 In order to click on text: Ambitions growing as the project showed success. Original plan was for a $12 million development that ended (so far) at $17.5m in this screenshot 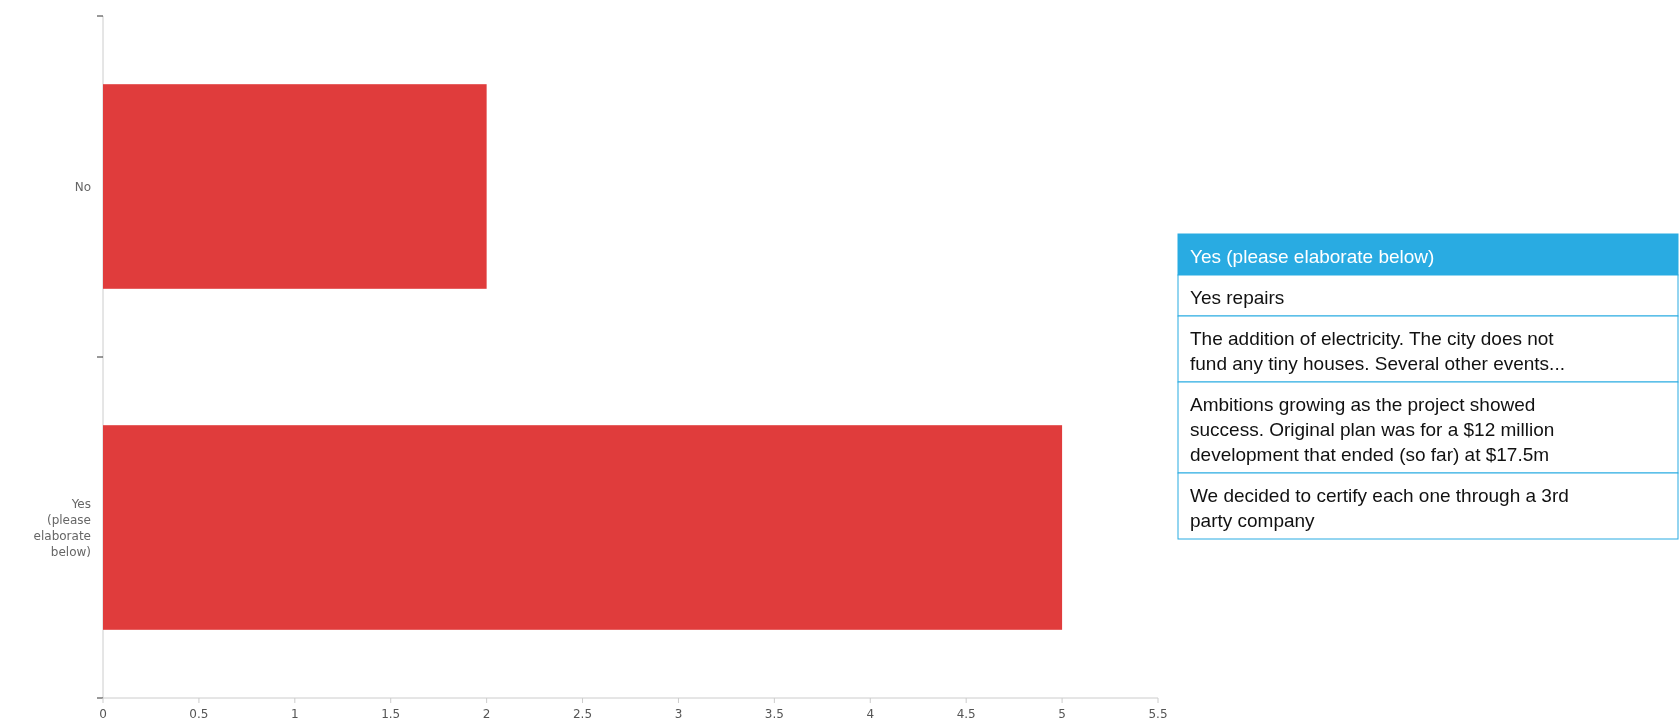, I will do `click(1372, 429)`.